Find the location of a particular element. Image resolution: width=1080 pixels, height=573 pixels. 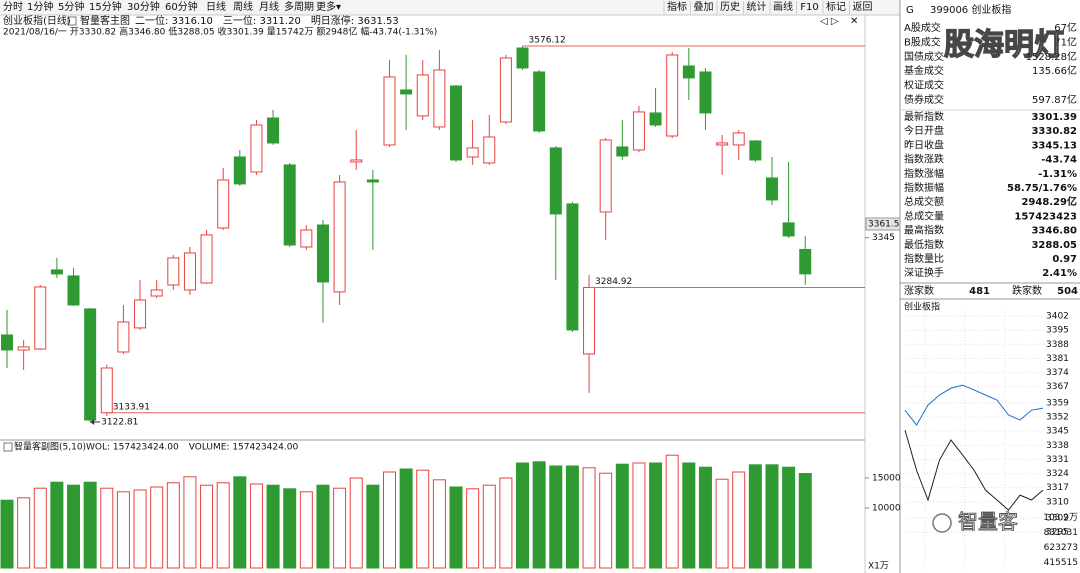

period-tab: 1分钟 is located at coordinates (40, 6).